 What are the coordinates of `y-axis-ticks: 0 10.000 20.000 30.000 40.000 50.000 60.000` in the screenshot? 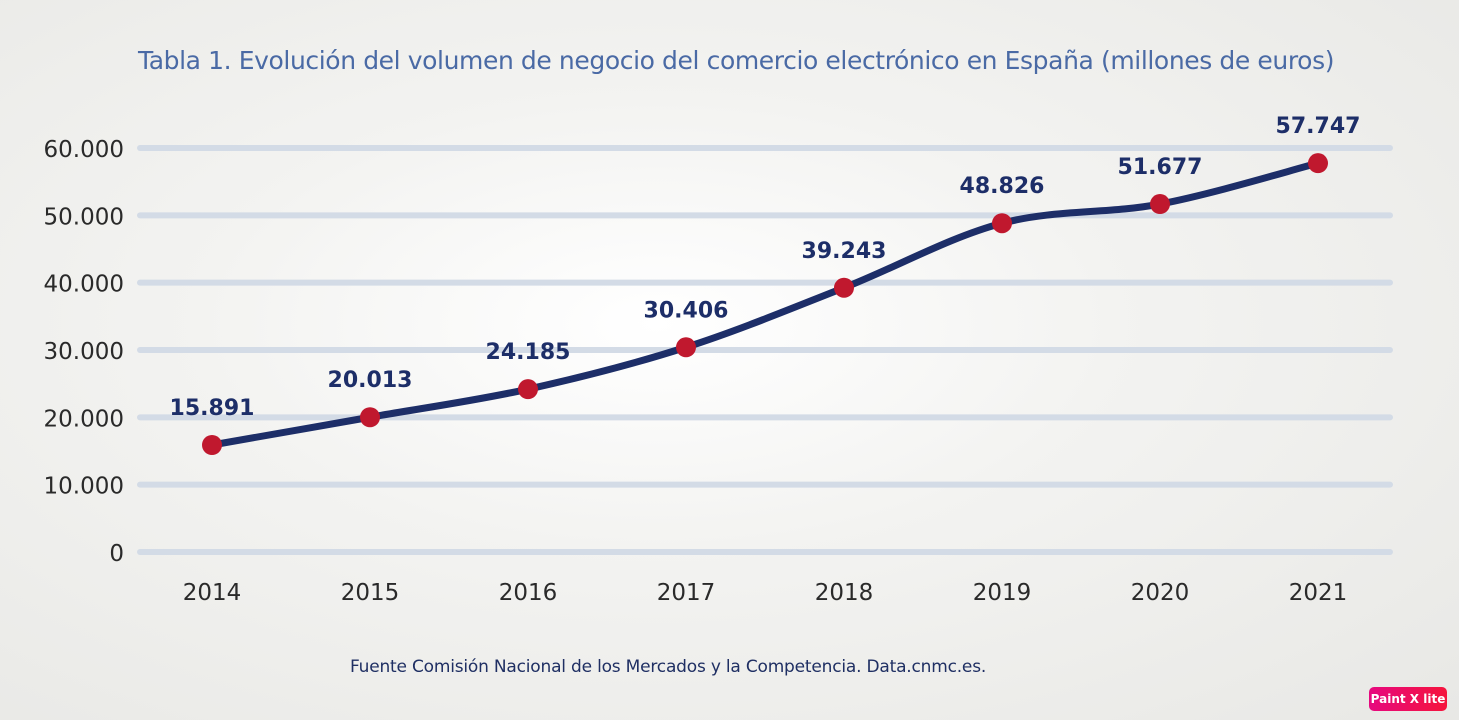 It's located at (84, 352).